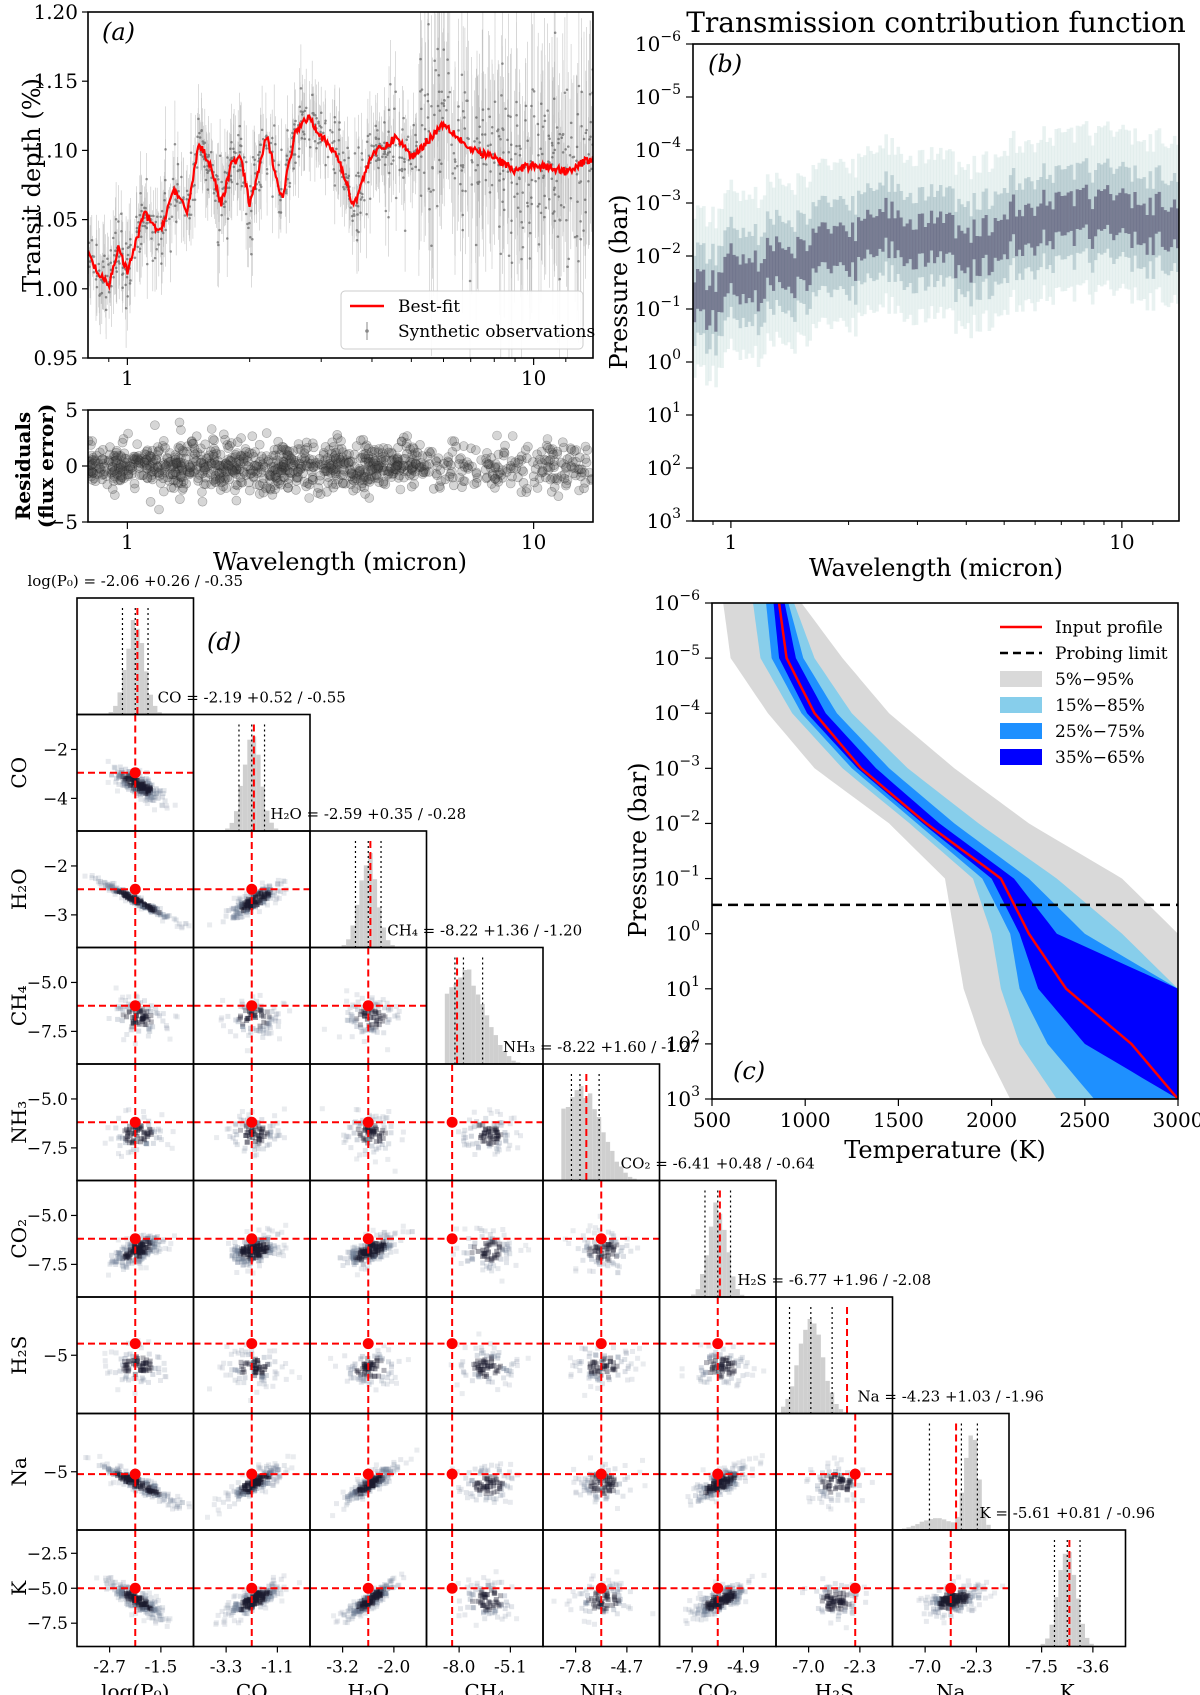  I want to click on y-tick-exponent: −1, so click(670, 302).